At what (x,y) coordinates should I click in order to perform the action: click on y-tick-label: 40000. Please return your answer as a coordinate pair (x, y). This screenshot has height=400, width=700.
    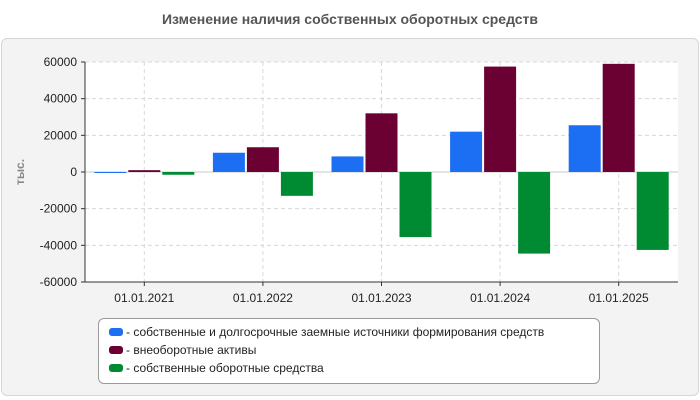
    Looking at the image, I should click on (61, 99).